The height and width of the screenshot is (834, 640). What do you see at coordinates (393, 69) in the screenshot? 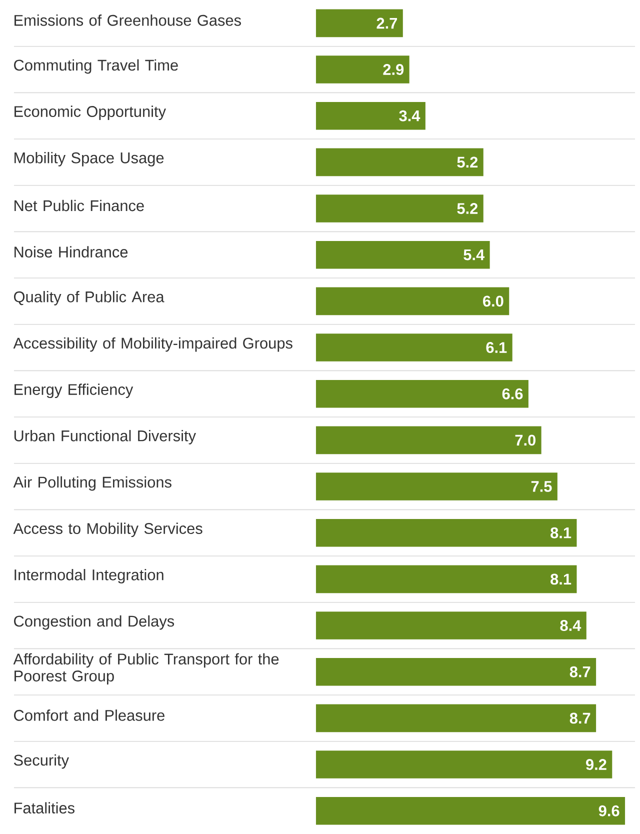
I see `data-label: 2.9` at bounding box center [393, 69].